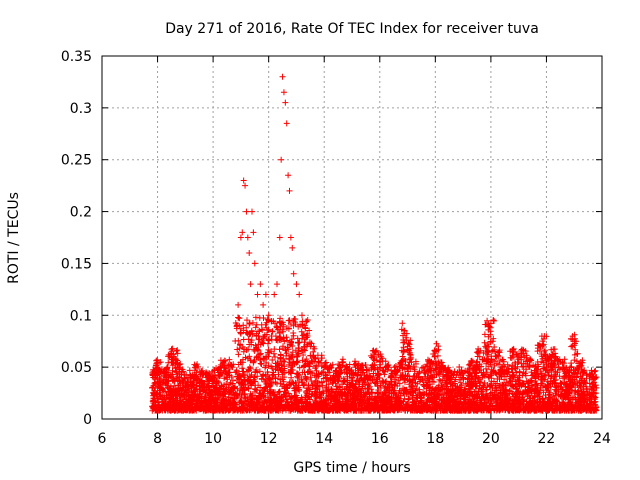  What do you see at coordinates (81, 109) in the screenshot?
I see `y-tick-label: 0.3` at bounding box center [81, 109].